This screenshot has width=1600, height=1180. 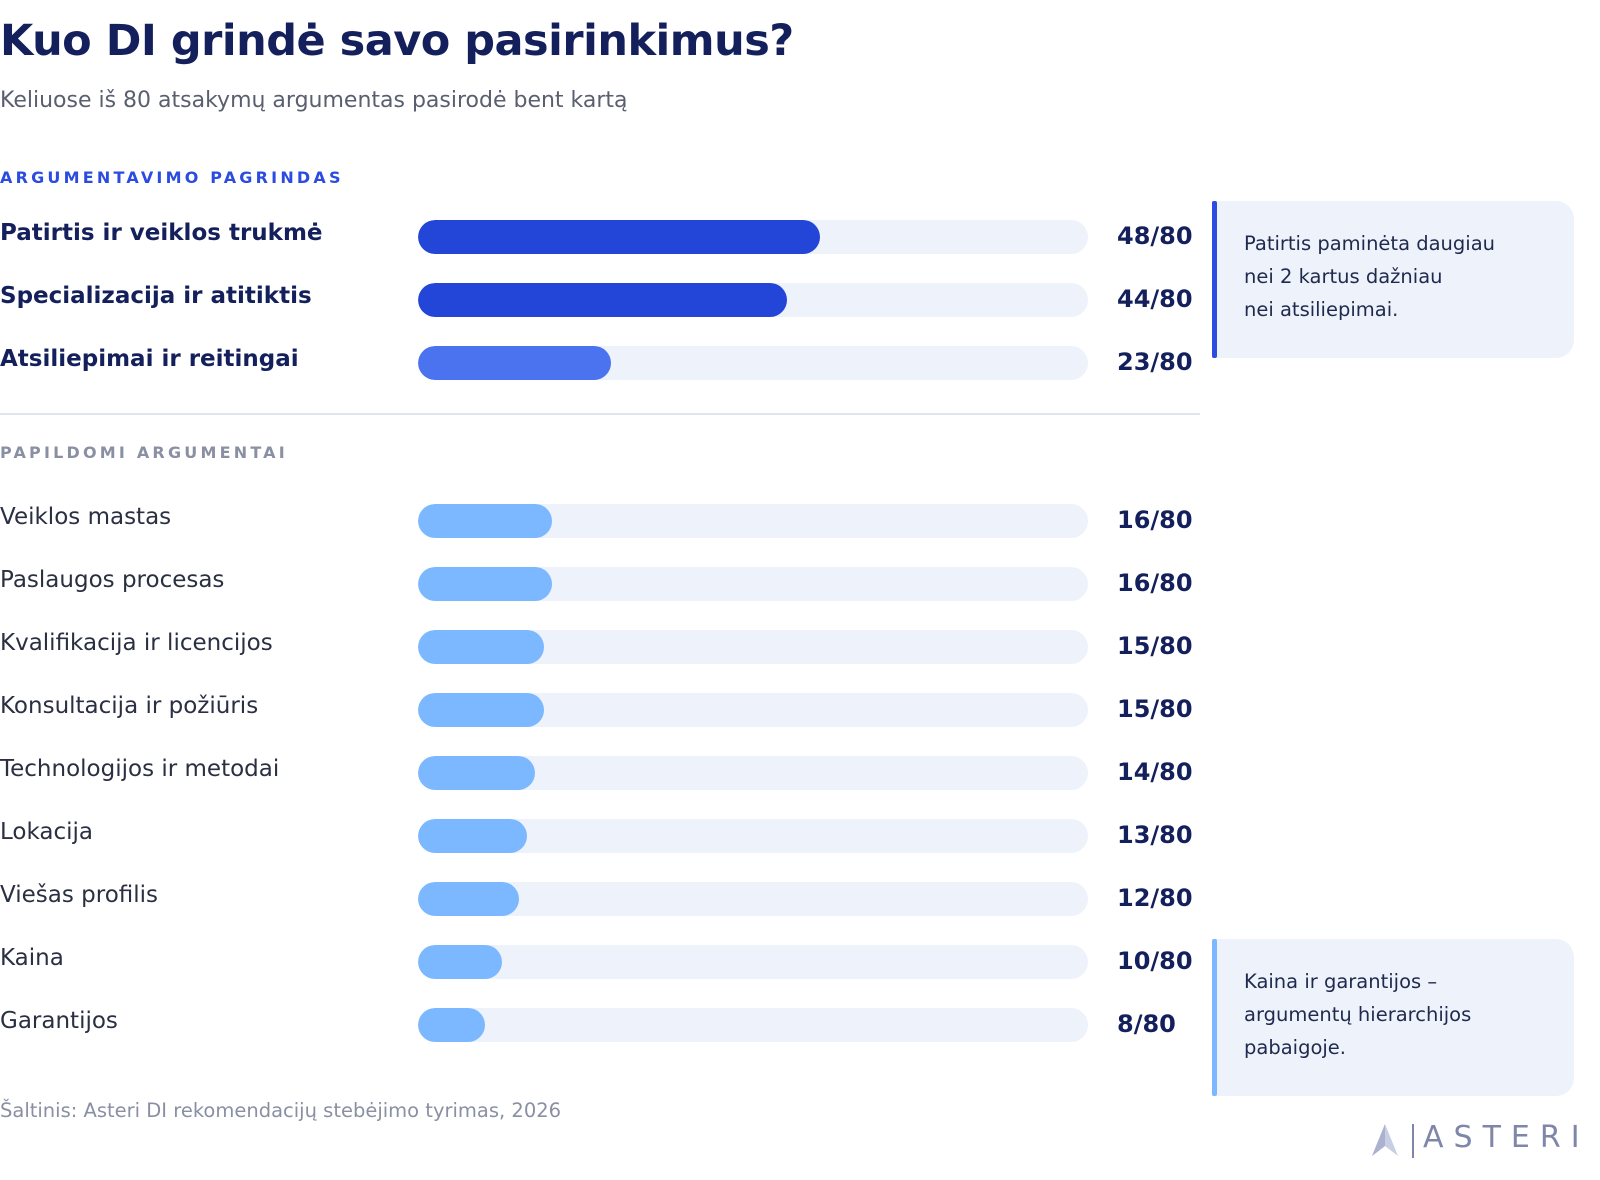 What do you see at coordinates (1155, 898) in the screenshot?
I see `bar-value-label: 12/80` at bounding box center [1155, 898].